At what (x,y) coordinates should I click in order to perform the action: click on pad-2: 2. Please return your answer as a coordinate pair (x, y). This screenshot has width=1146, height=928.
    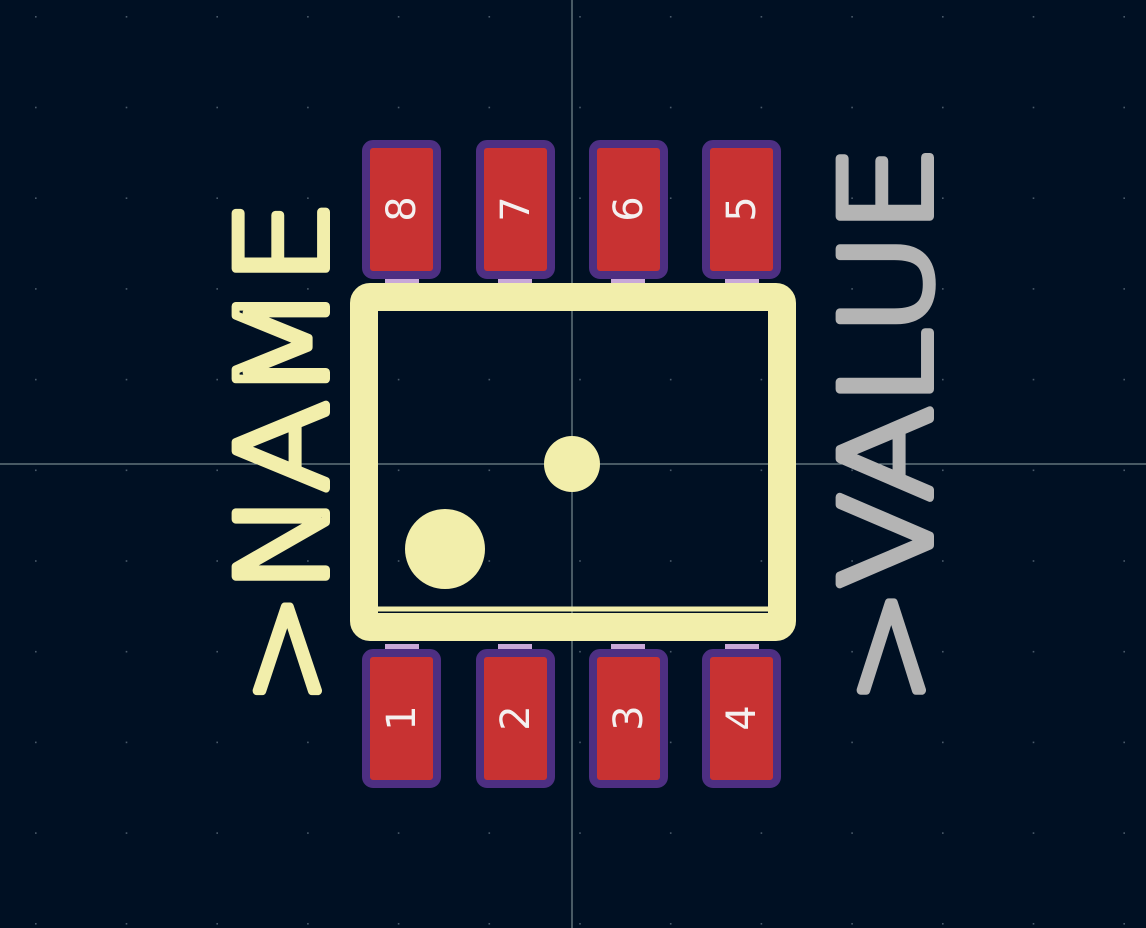
    Looking at the image, I should click on (515, 718).